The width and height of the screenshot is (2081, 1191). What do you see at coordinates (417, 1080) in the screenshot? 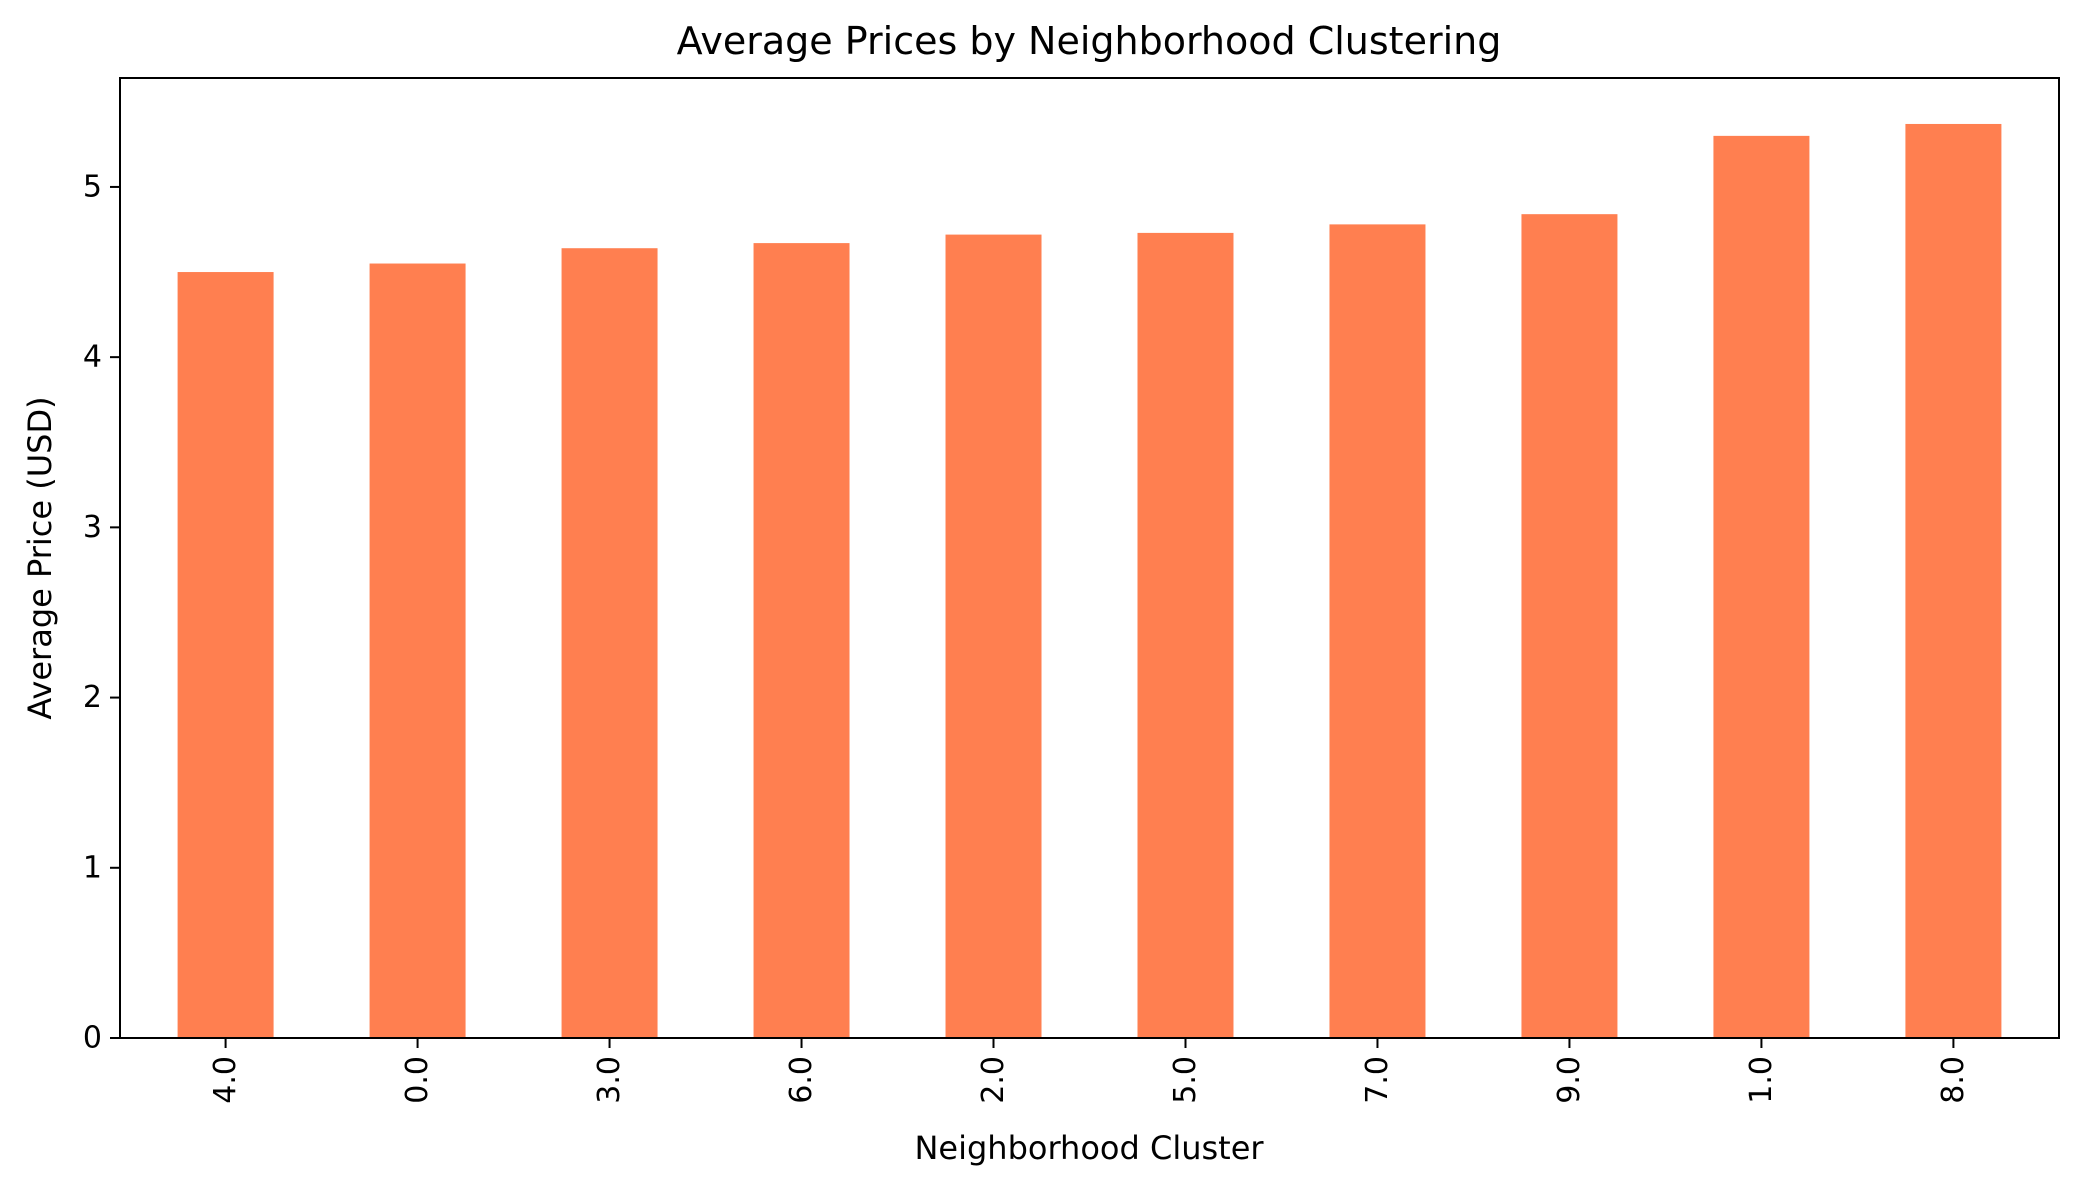
I see `x-tick-label: 0.0` at bounding box center [417, 1080].